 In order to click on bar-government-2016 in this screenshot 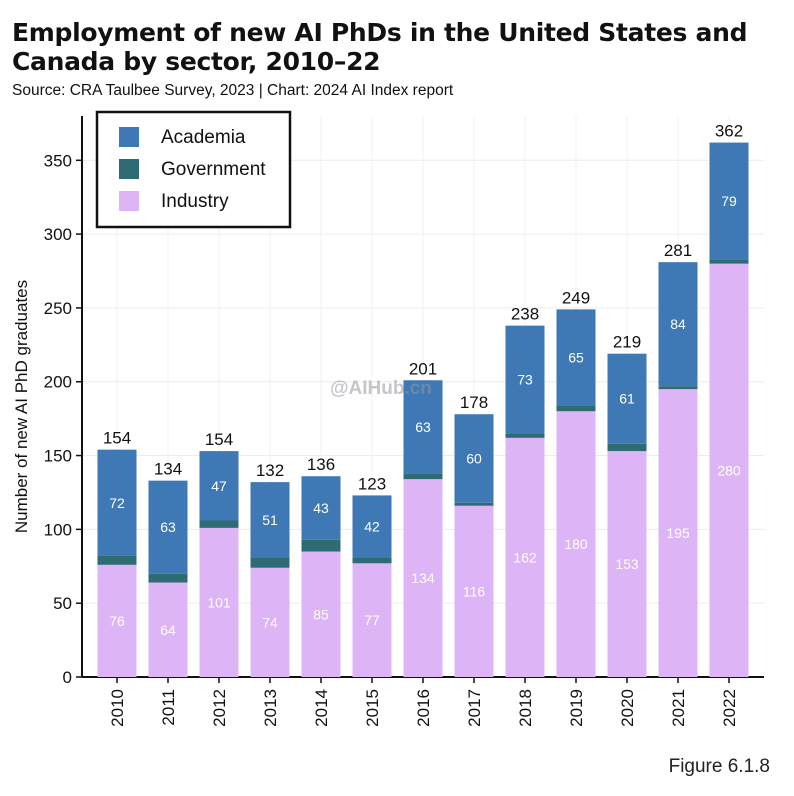, I will do `click(423, 476)`.